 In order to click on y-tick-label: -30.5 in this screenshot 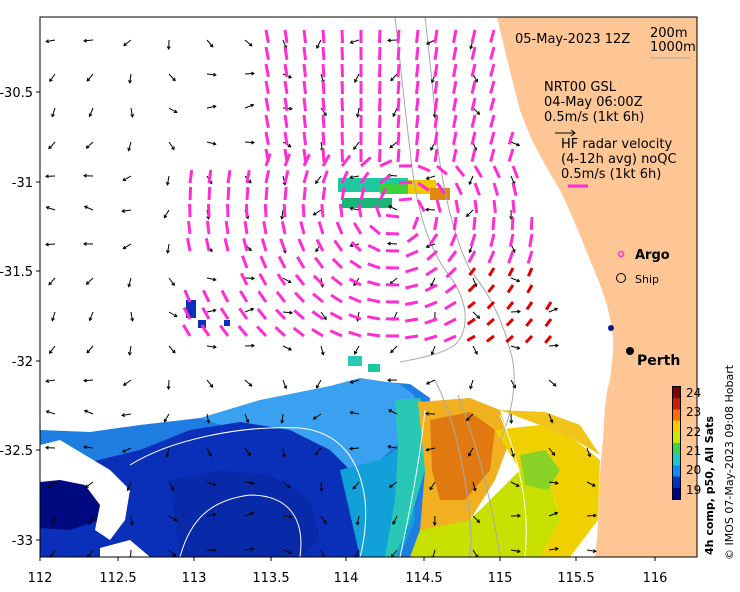, I will do `click(16, 93)`.